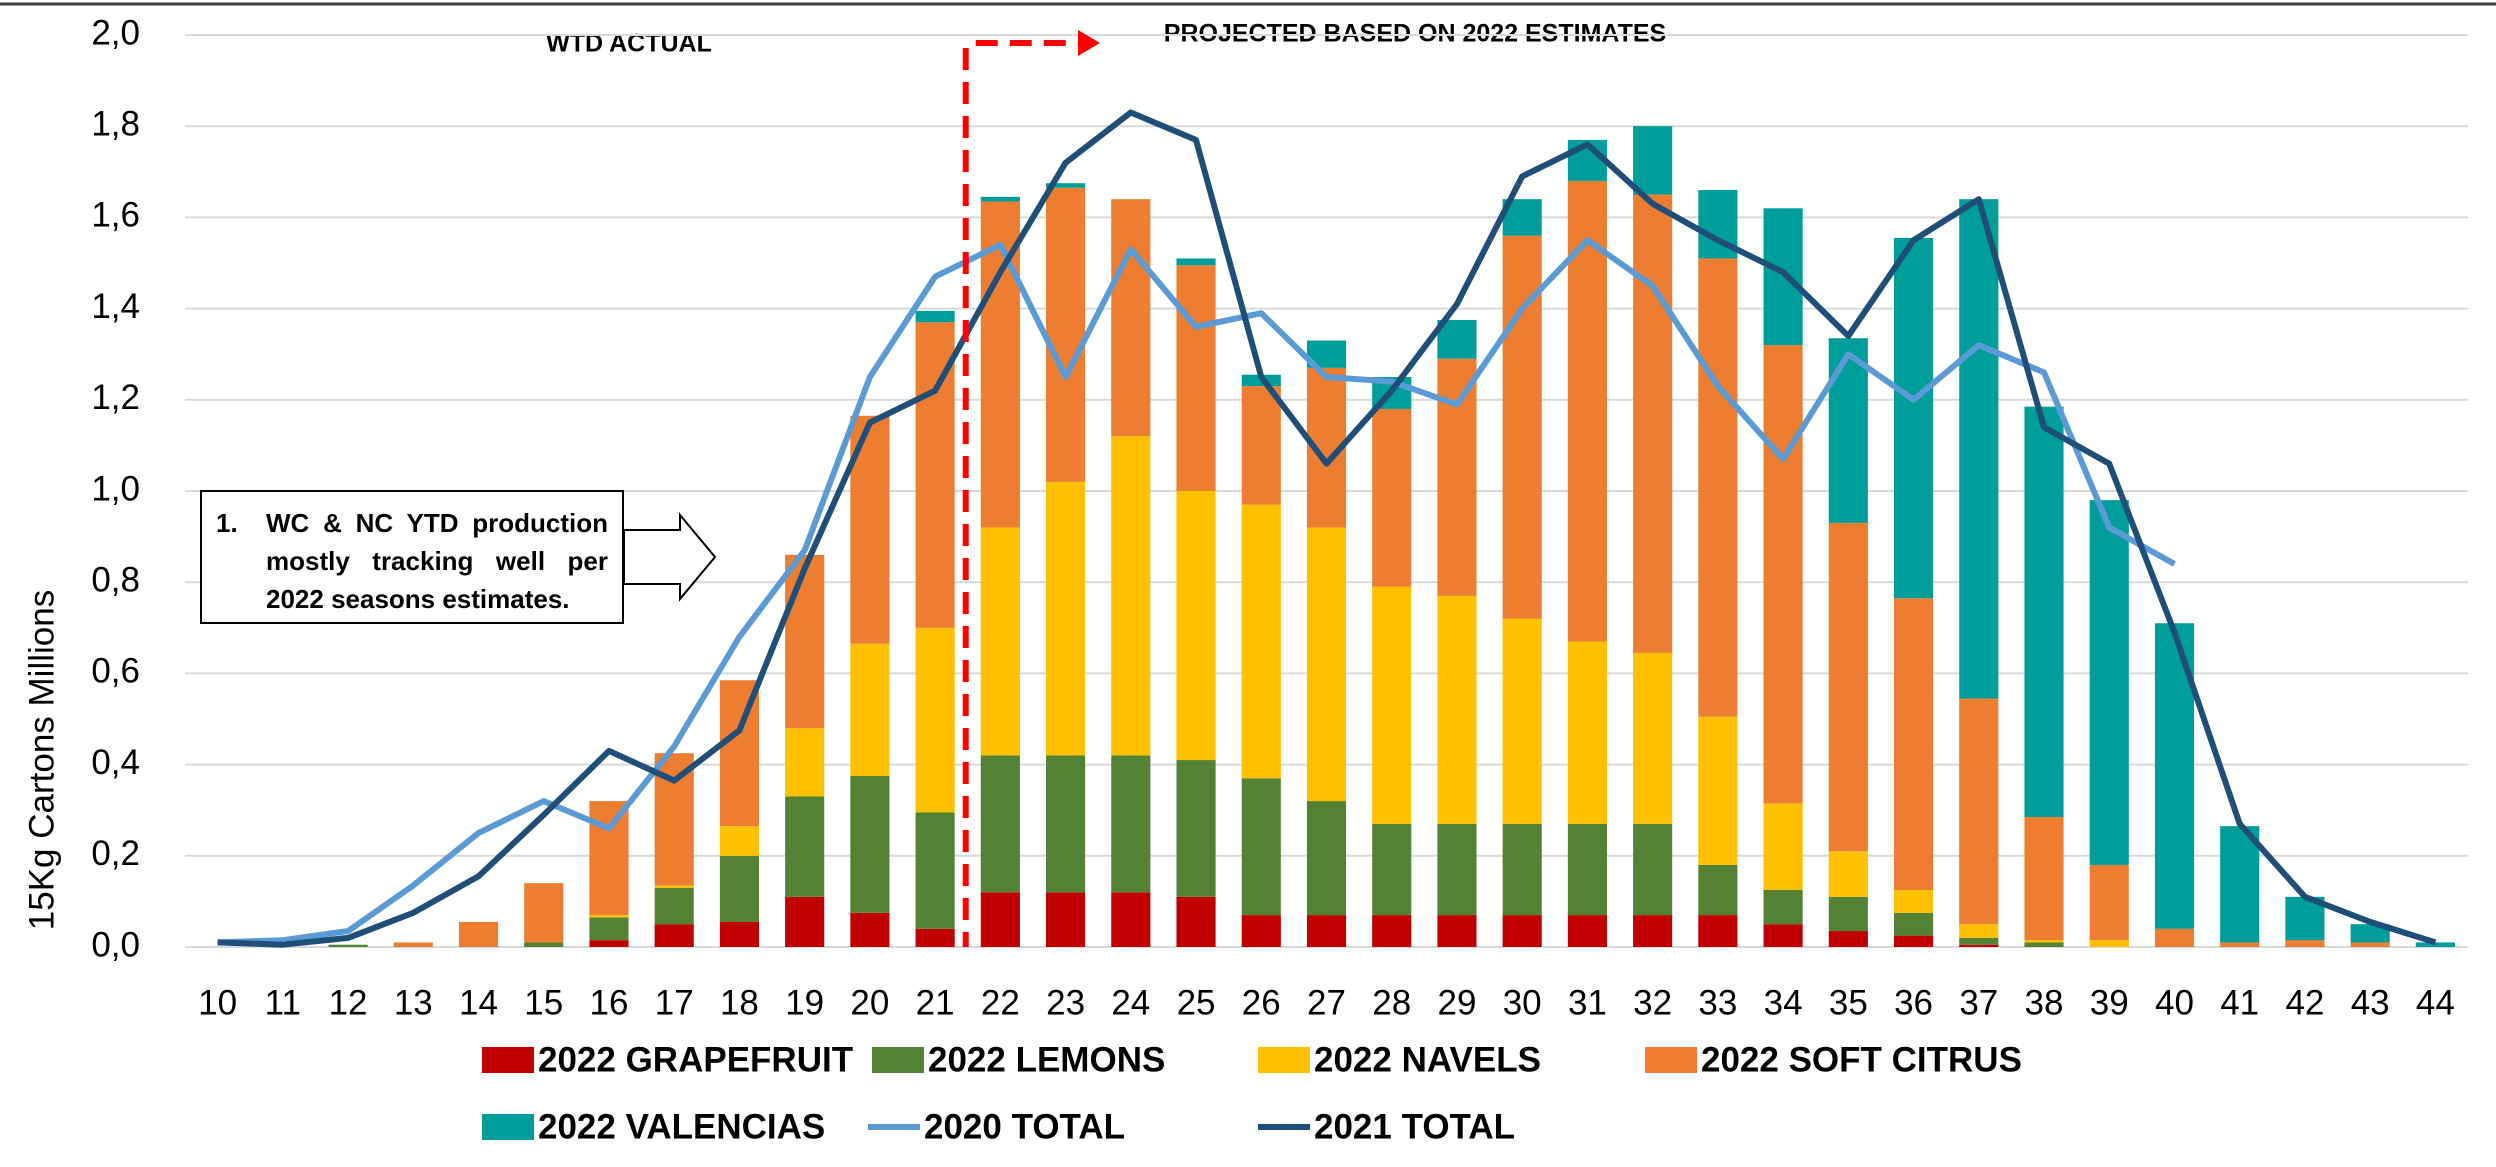  Describe the element at coordinates (670, 557) in the screenshot. I see `callout-arrow` at that location.